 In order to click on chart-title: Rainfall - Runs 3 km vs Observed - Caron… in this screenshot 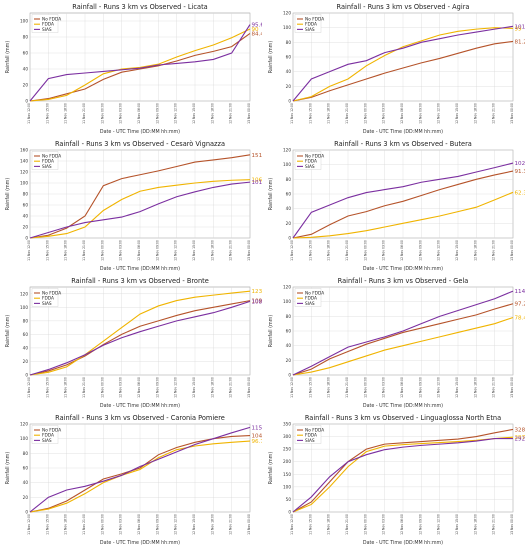, I will do `click(140, 418)`.